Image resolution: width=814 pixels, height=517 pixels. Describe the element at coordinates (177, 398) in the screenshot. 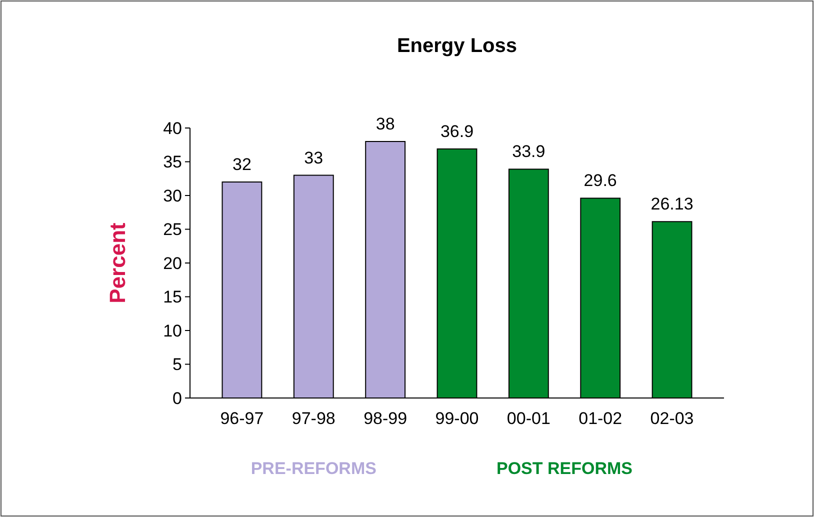

I see `y-tick-label: 0` at that location.